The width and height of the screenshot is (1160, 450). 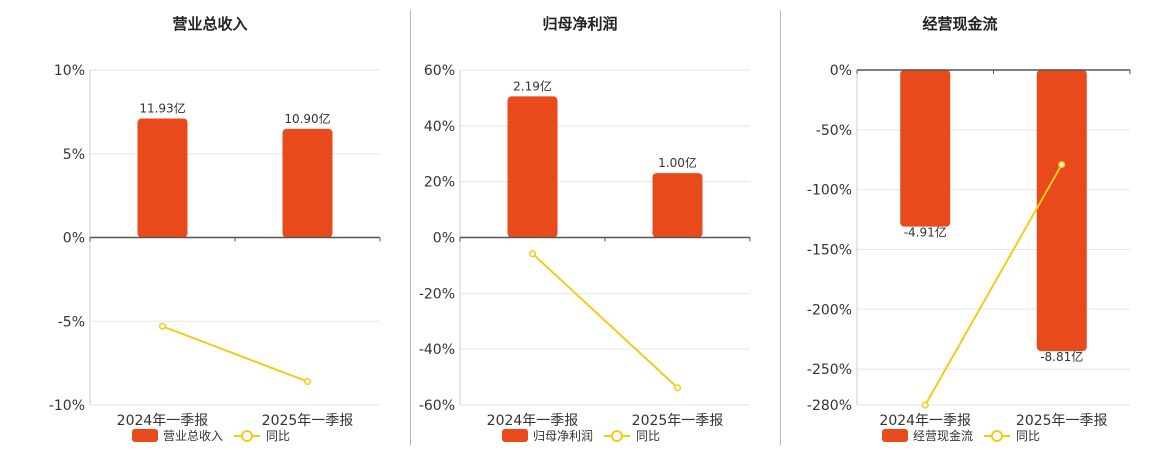 What do you see at coordinates (959, 24) in the screenshot?
I see `chart-title: 经营现金流` at bounding box center [959, 24].